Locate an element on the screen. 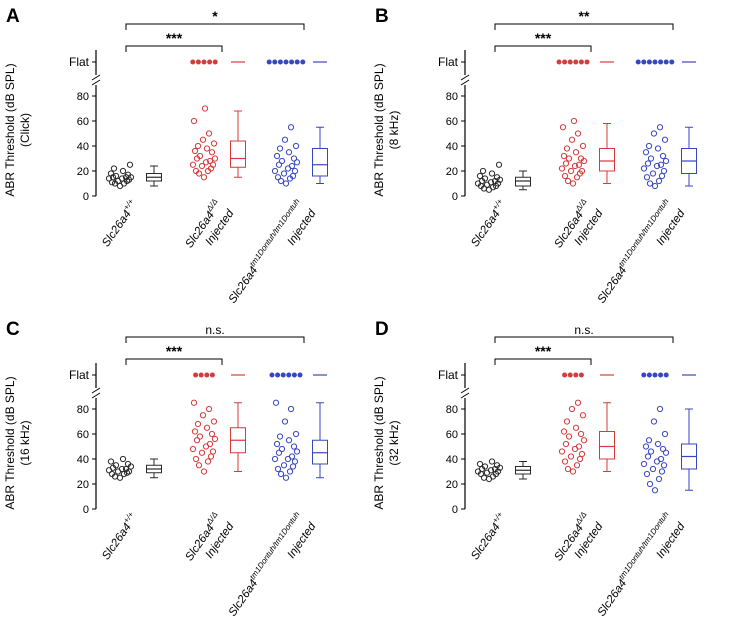 This screenshot has width=738, height=627. significance-label: *** is located at coordinates (543, 351).